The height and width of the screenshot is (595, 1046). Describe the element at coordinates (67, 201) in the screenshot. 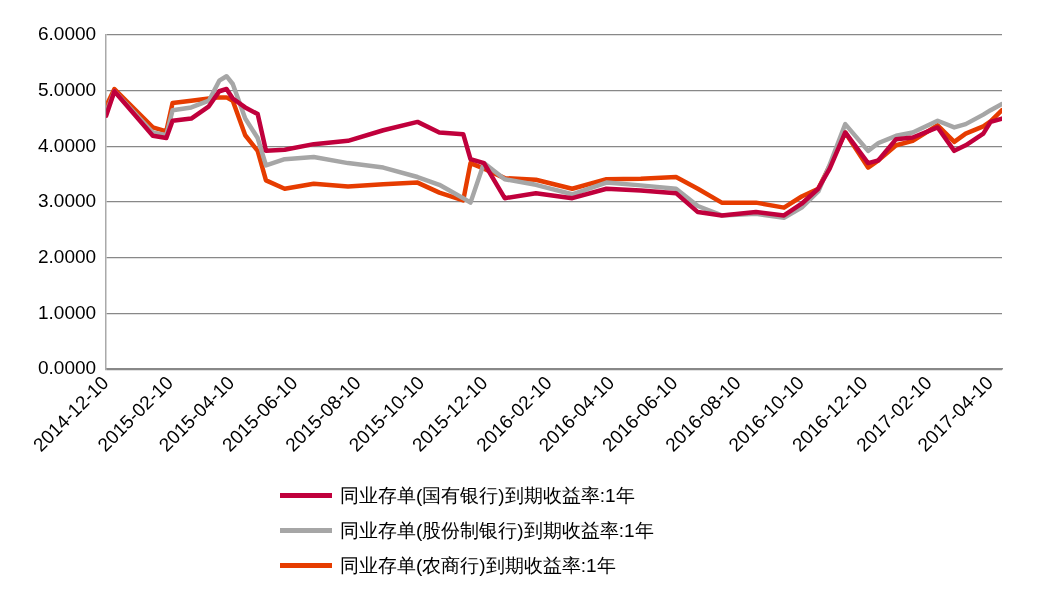

I see `y-tick-label: 3.0000` at that location.